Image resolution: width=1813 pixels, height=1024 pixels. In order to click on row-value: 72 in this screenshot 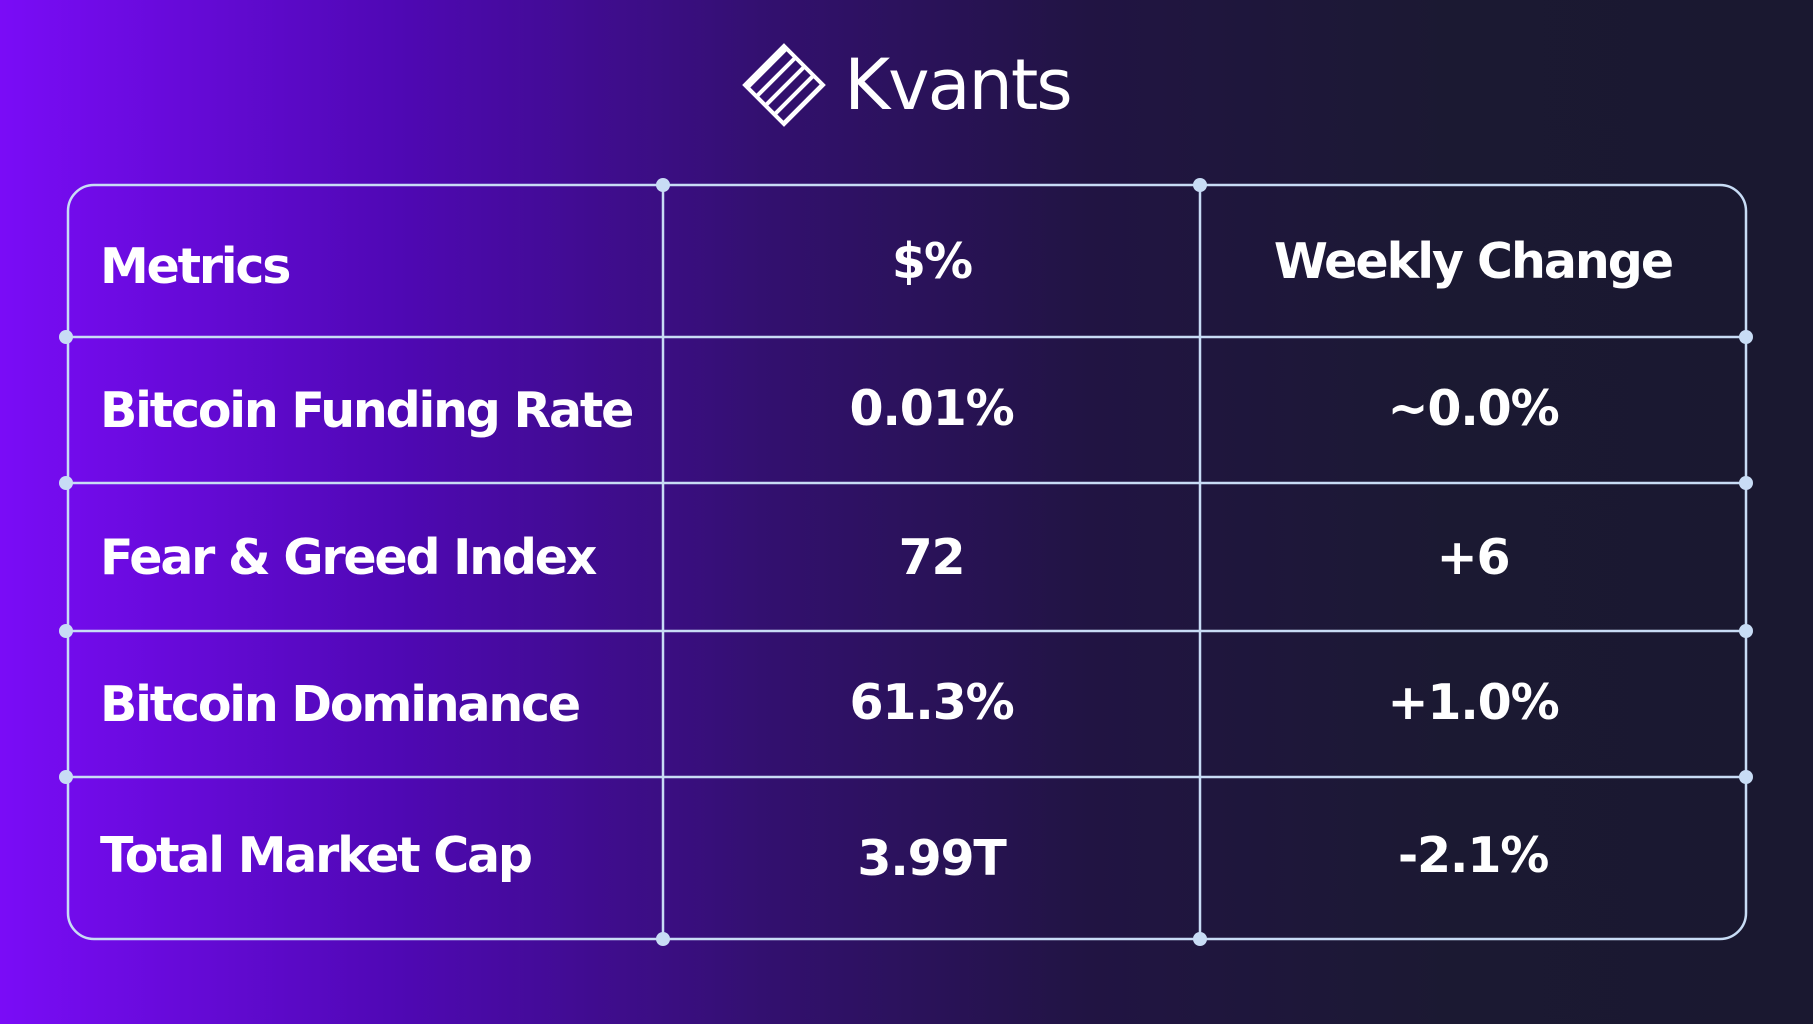, I will do `click(932, 557)`.